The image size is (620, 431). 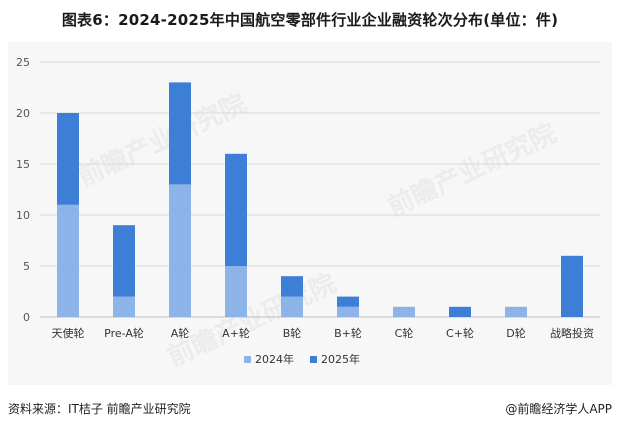 What do you see at coordinates (23, 190) in the screenshot?
I see `y-axis-ticks: 0 5 10 15 20 25` at bounding box center [23, 190].